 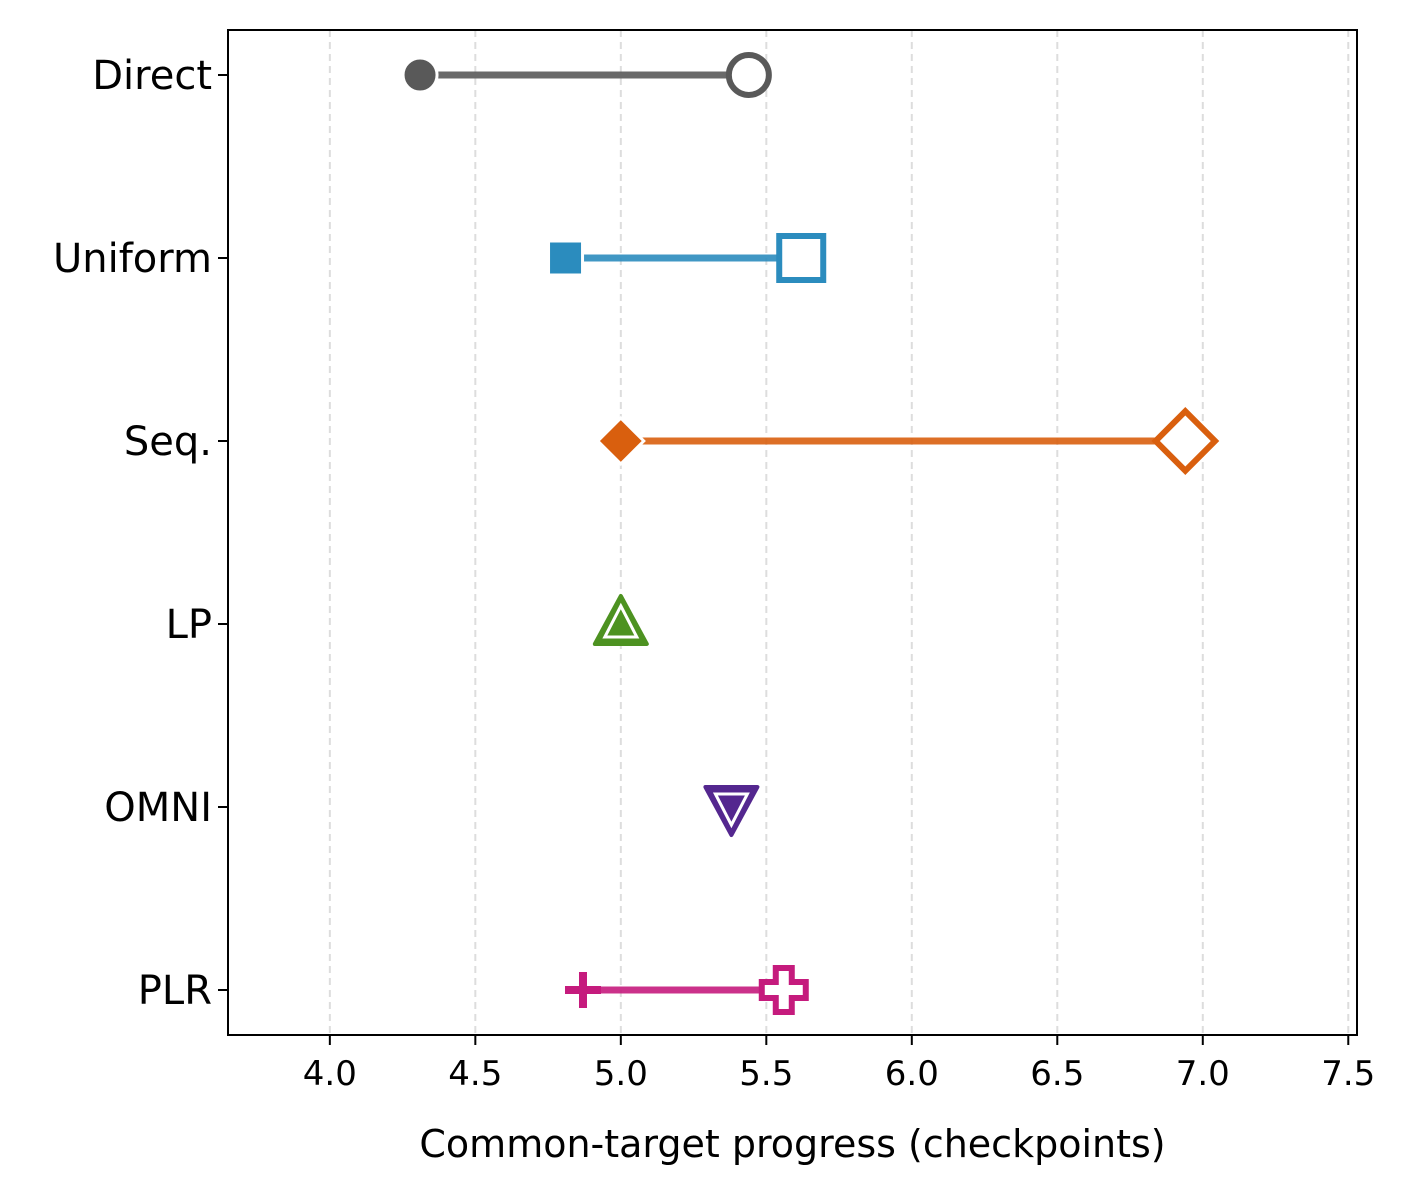 I want to click on x-axis-title: Common-target progress (checkpoints), so click(x=792, y=1144).